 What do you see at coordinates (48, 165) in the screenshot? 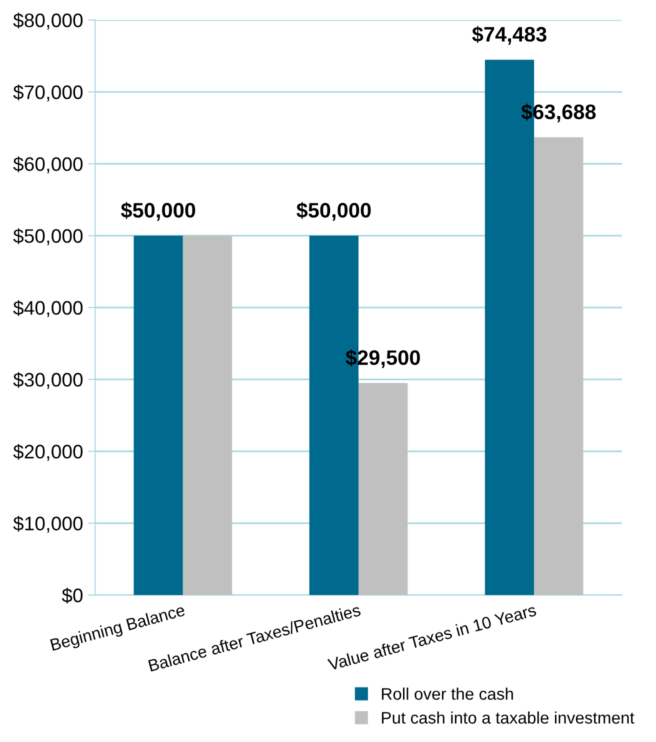
I see `y-tick-label: $60,000` at bounding box center [48, 165].